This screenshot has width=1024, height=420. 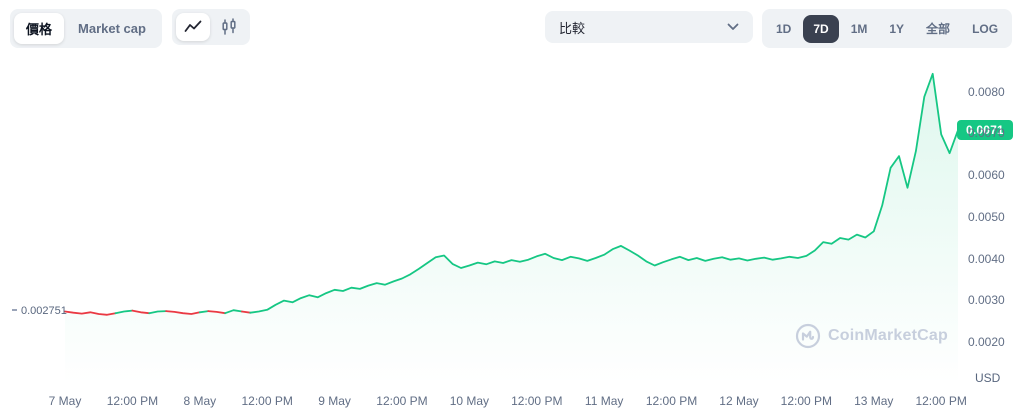 What do you see at coordinates (112, 28) in the screenshot?
I see `view-toggle-marketcap: Market cap` at bounding box center [112, 28].